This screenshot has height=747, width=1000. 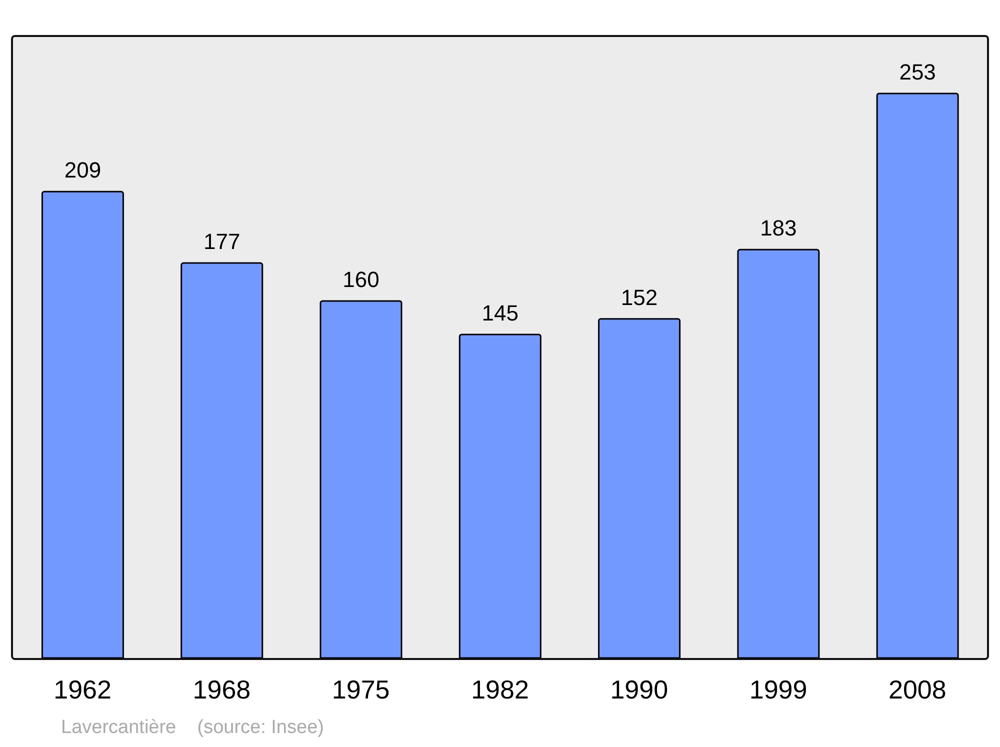 What do you see at coordinates (221, 689) in the screenshot?
I see `x-tick-label: 1968` at bounding box center [221, 689].